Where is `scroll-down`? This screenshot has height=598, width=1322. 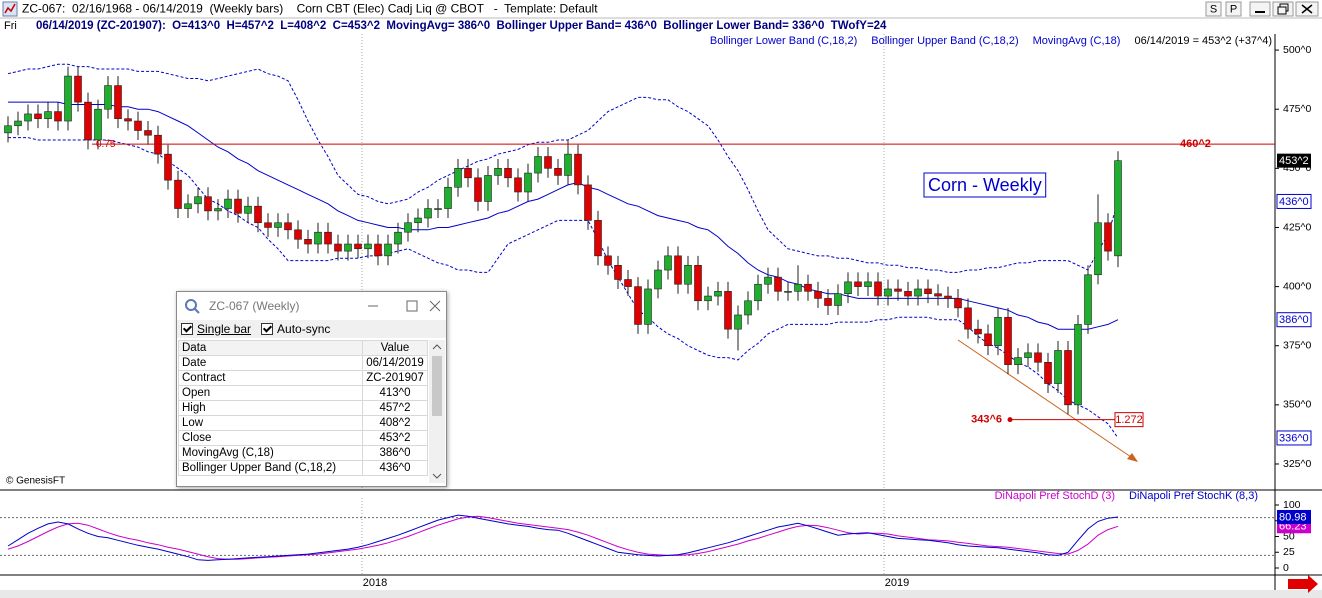
scroll-down is located at coordinates (437, 476).